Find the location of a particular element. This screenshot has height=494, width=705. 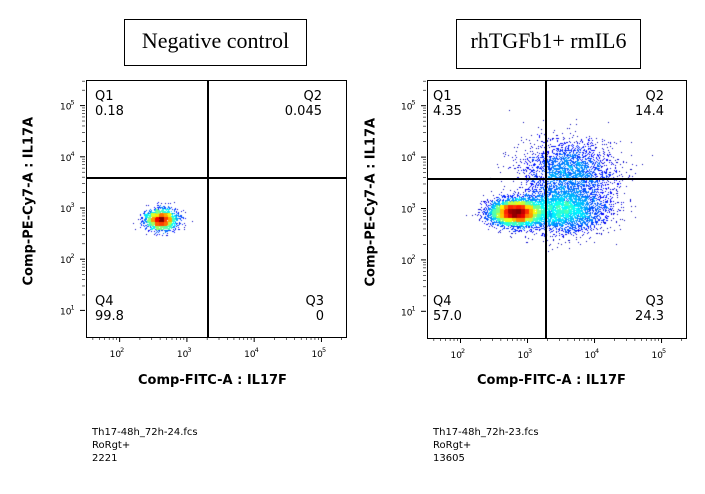

quadrant-q4-percent: 99.8 is located at coordinates (109, 316).